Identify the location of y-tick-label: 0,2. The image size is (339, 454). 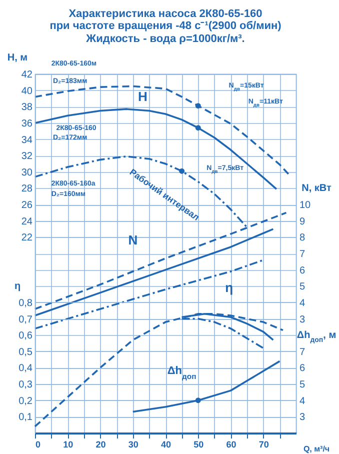
(25, 401).